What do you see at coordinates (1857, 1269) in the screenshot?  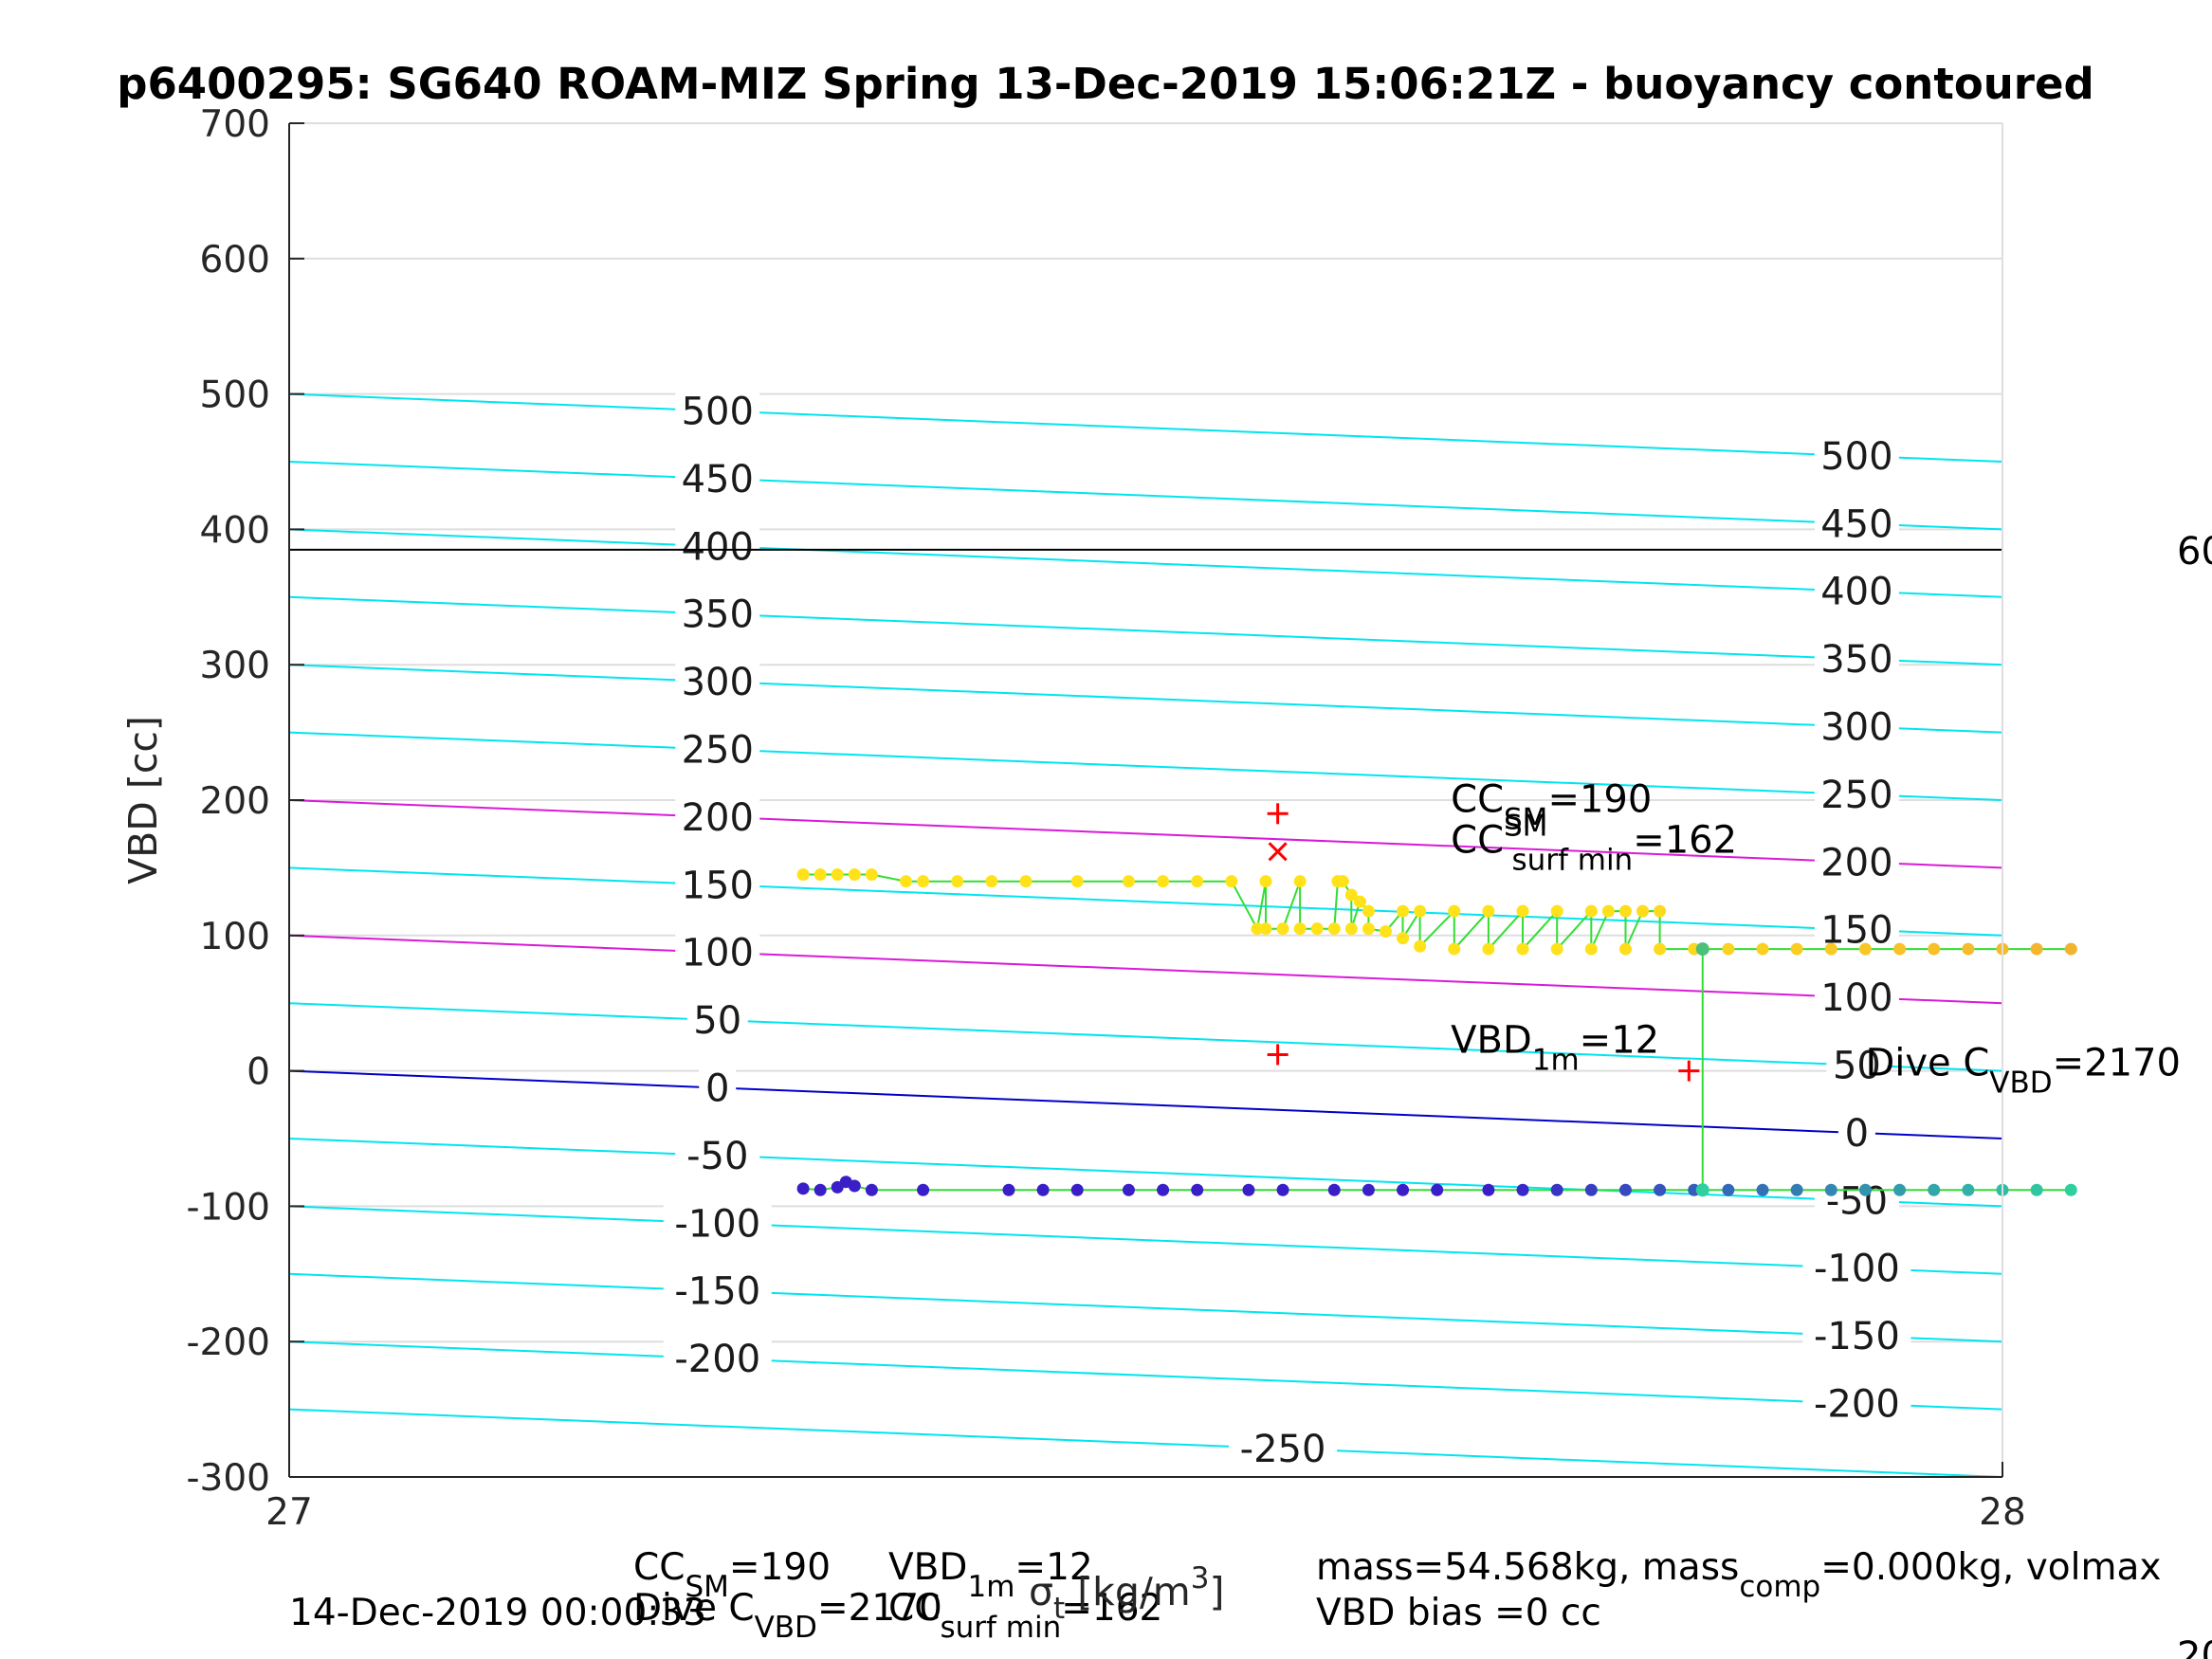 I see `contour-label-right: -100` at bounding box center [1857, 1269].